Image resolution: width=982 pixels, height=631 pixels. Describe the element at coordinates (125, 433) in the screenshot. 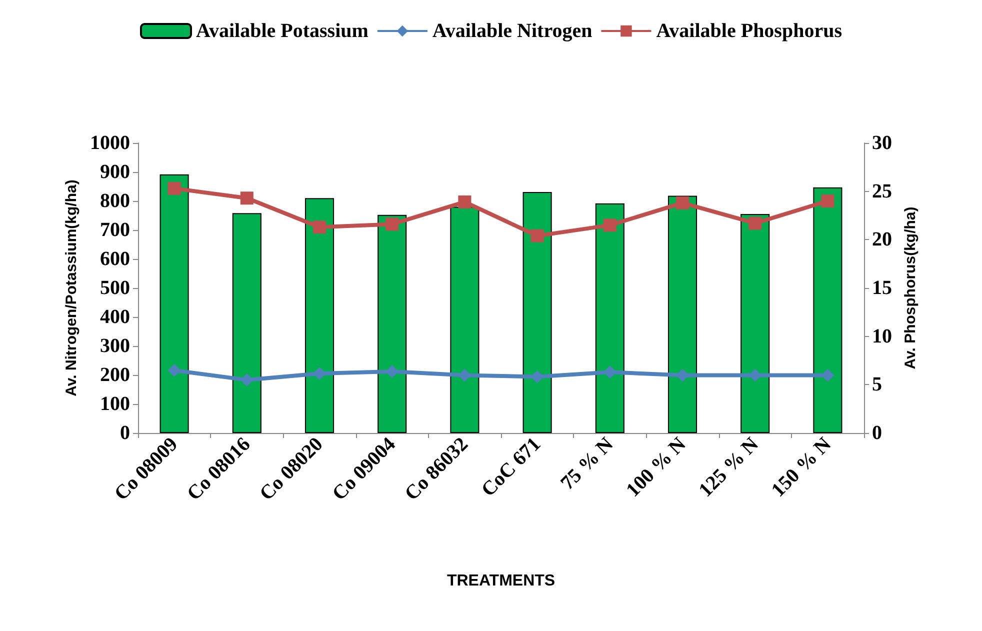

I see `y-tick-label: 0` at that location.